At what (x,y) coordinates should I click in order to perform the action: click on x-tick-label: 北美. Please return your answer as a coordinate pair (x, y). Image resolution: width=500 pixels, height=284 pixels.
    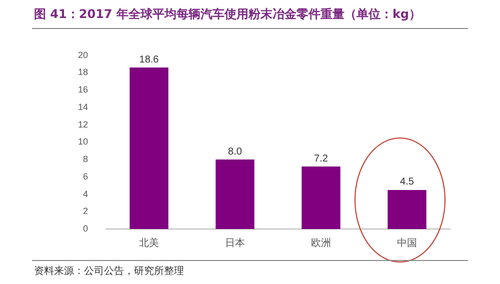
    Looking at the image, I should click on (149, 242).